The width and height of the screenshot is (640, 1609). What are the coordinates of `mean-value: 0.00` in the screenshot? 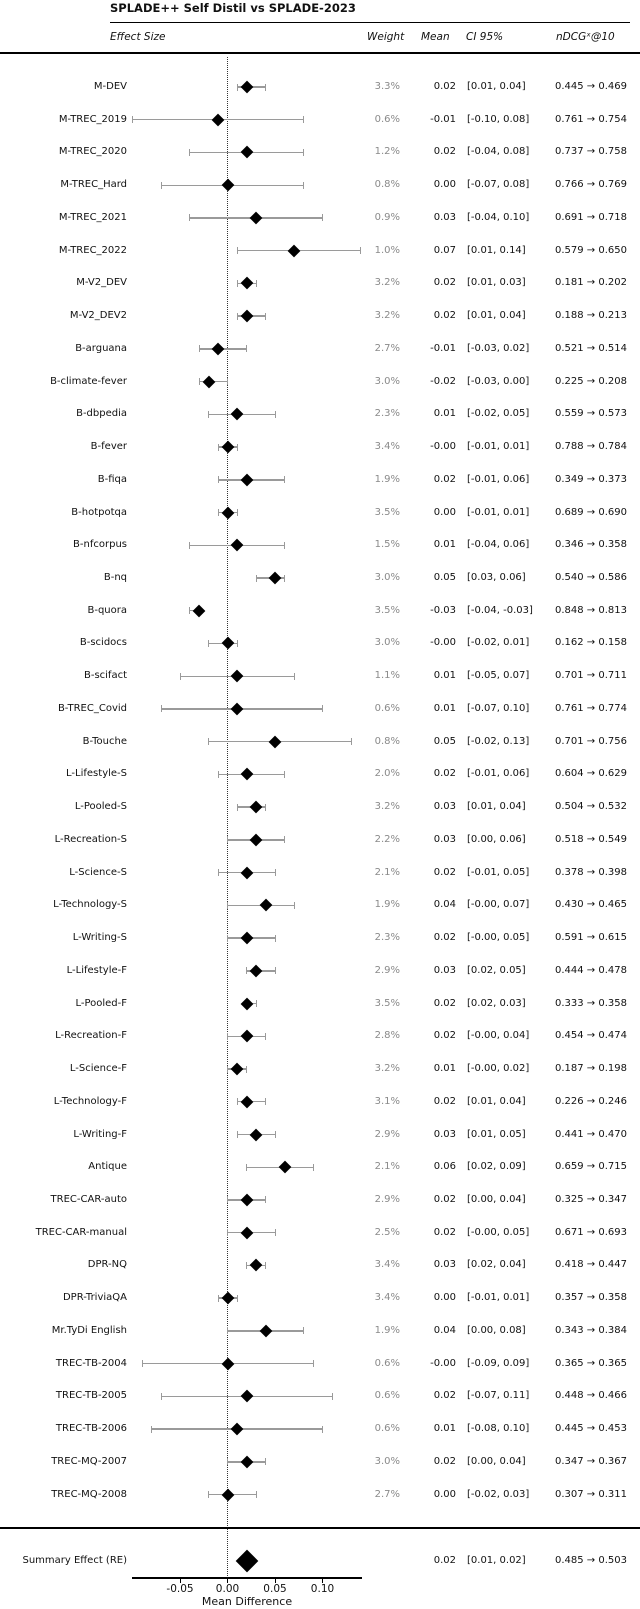 It's located at (444, 185).